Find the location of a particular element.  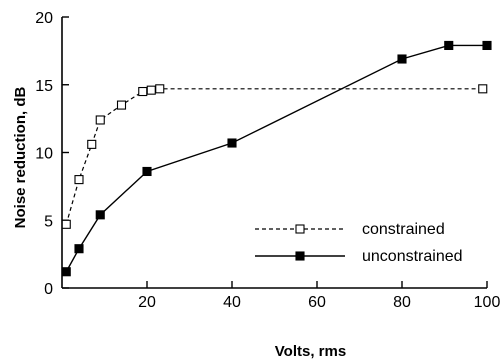

legend-label-constrained: constrained is located at coordinates (403, 229).